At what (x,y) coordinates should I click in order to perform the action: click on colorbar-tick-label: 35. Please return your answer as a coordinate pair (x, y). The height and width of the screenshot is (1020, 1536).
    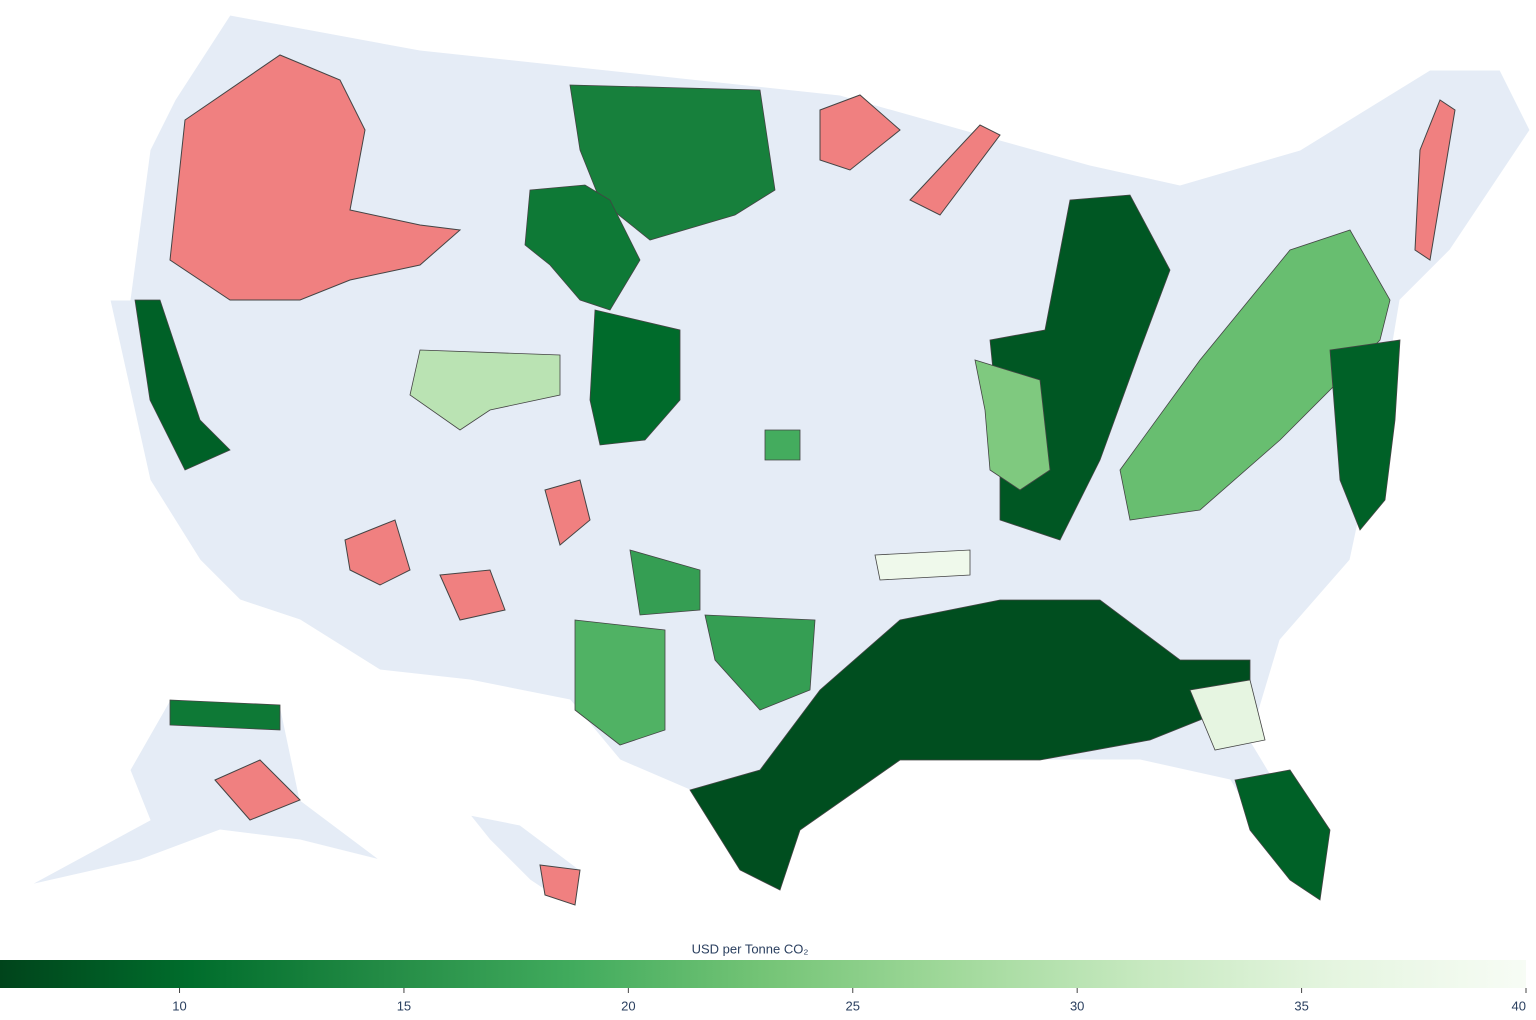
    Looking at the image, I should click on (1301, 1005).